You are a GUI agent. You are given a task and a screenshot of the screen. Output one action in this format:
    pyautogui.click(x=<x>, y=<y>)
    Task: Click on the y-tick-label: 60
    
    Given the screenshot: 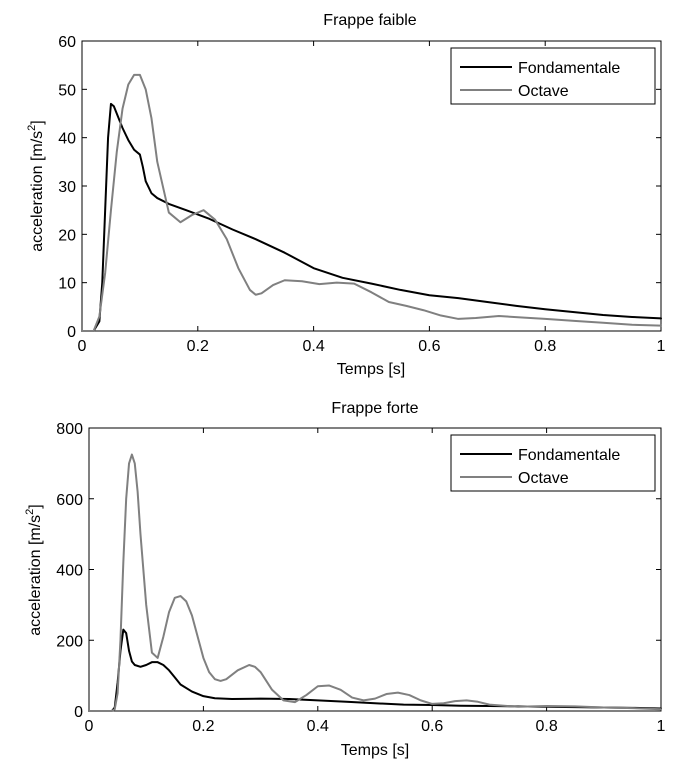 What is the action you would take?
    pyautogui.click(x=67, y=42)
    